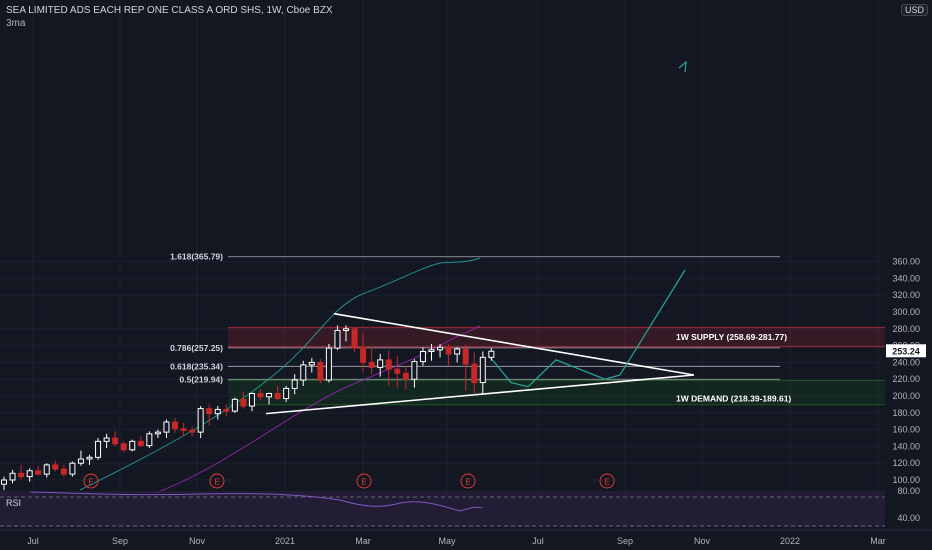 The width and height of the screenshot is (932, 550). What do you see at coordinates (906, 362) in the screenshot?
I see `y-tick-label: 240.00` at bounding box center [906, 362].